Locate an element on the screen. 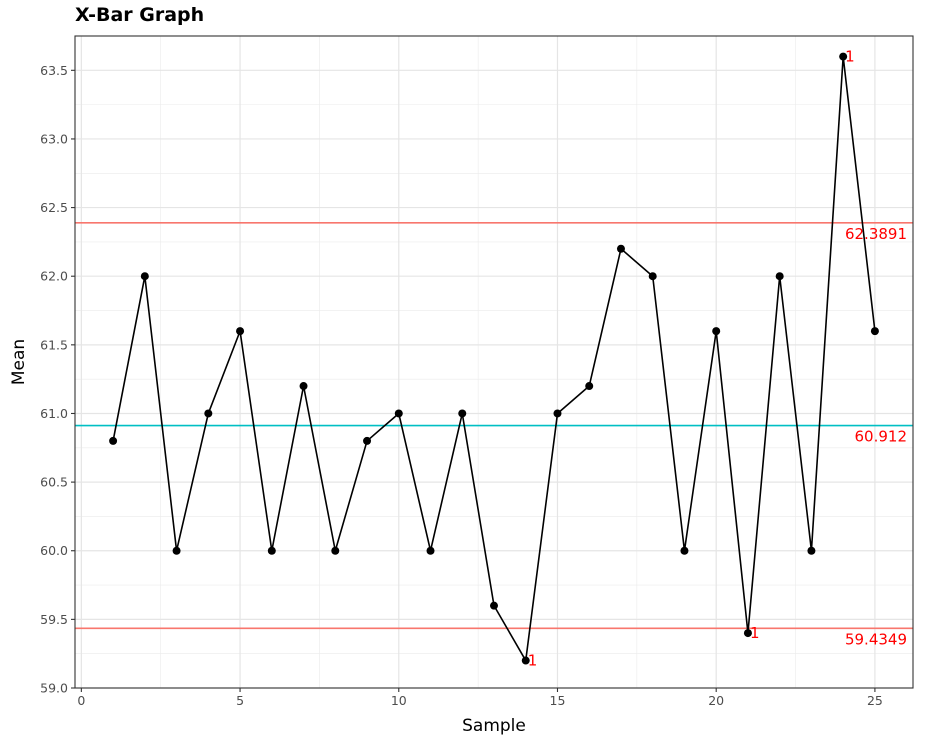  y-tick-label: 61.5 is located at coordinates (54, 344).